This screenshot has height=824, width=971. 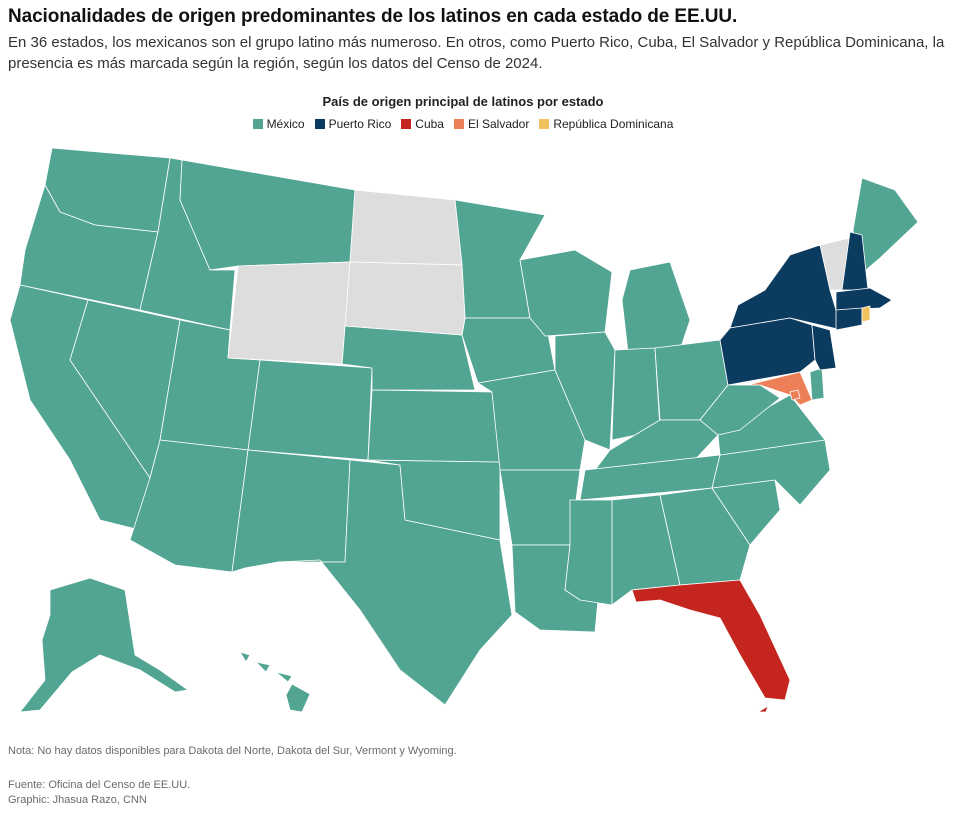 I want to click on state-kansas, so click(x=434, y=426).